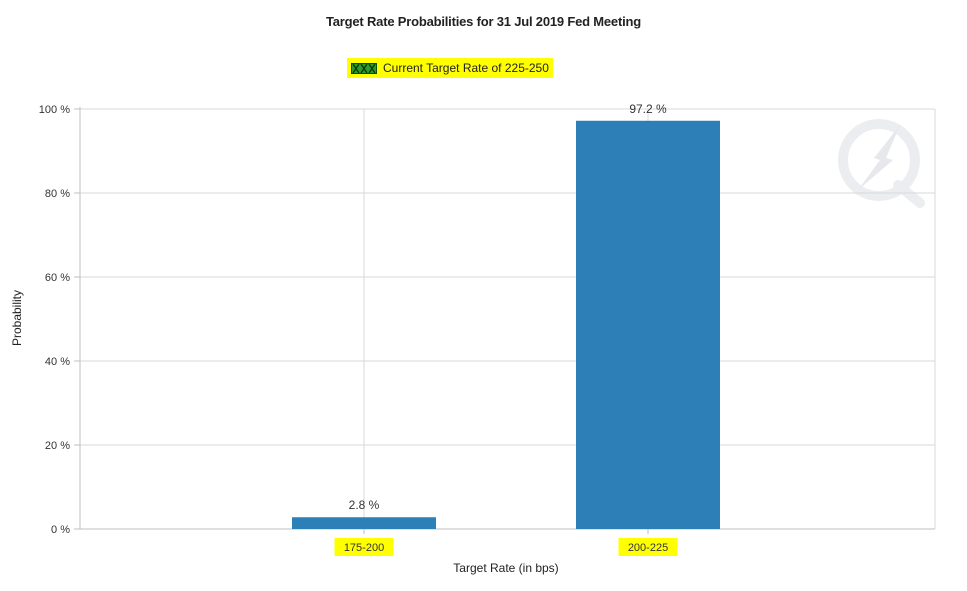 The height and width of the screenshot is (591, 967). Describe the element at coordinates (364, 68) in the screenshot. I see `legend-swatch-icon` at that location.